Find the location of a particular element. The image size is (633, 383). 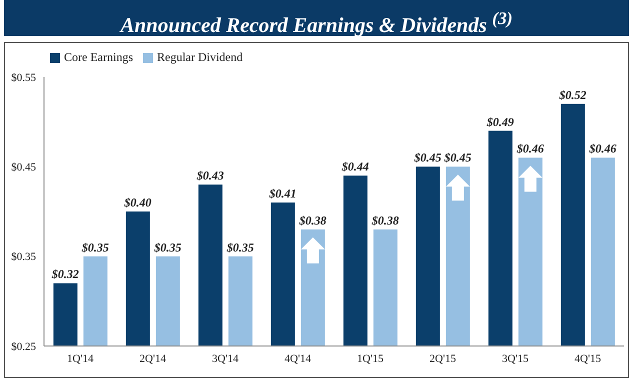

x-tick-label: 2Q'15 is located at coordinates (443, 358).